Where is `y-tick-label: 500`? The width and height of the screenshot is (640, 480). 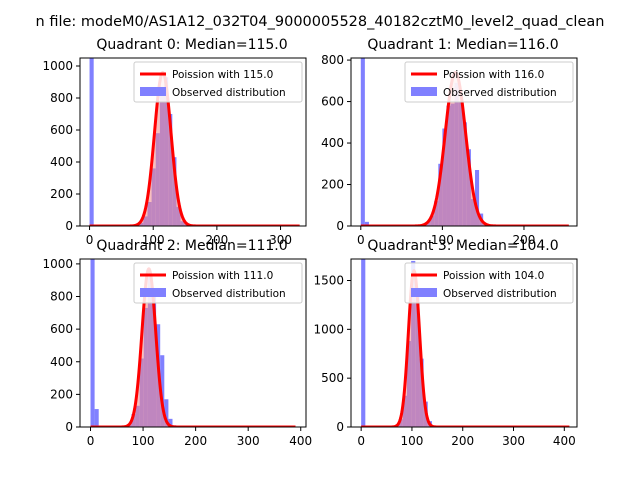 y-tick-label: 500 is located at coordinates (332, 378).